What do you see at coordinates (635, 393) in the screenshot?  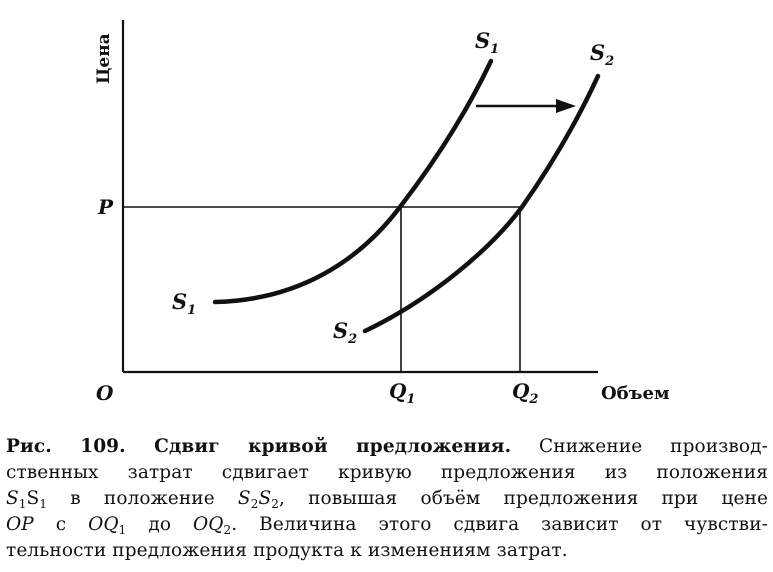 I see `x-axis-label: Объем` at bounding box center [635, 393].